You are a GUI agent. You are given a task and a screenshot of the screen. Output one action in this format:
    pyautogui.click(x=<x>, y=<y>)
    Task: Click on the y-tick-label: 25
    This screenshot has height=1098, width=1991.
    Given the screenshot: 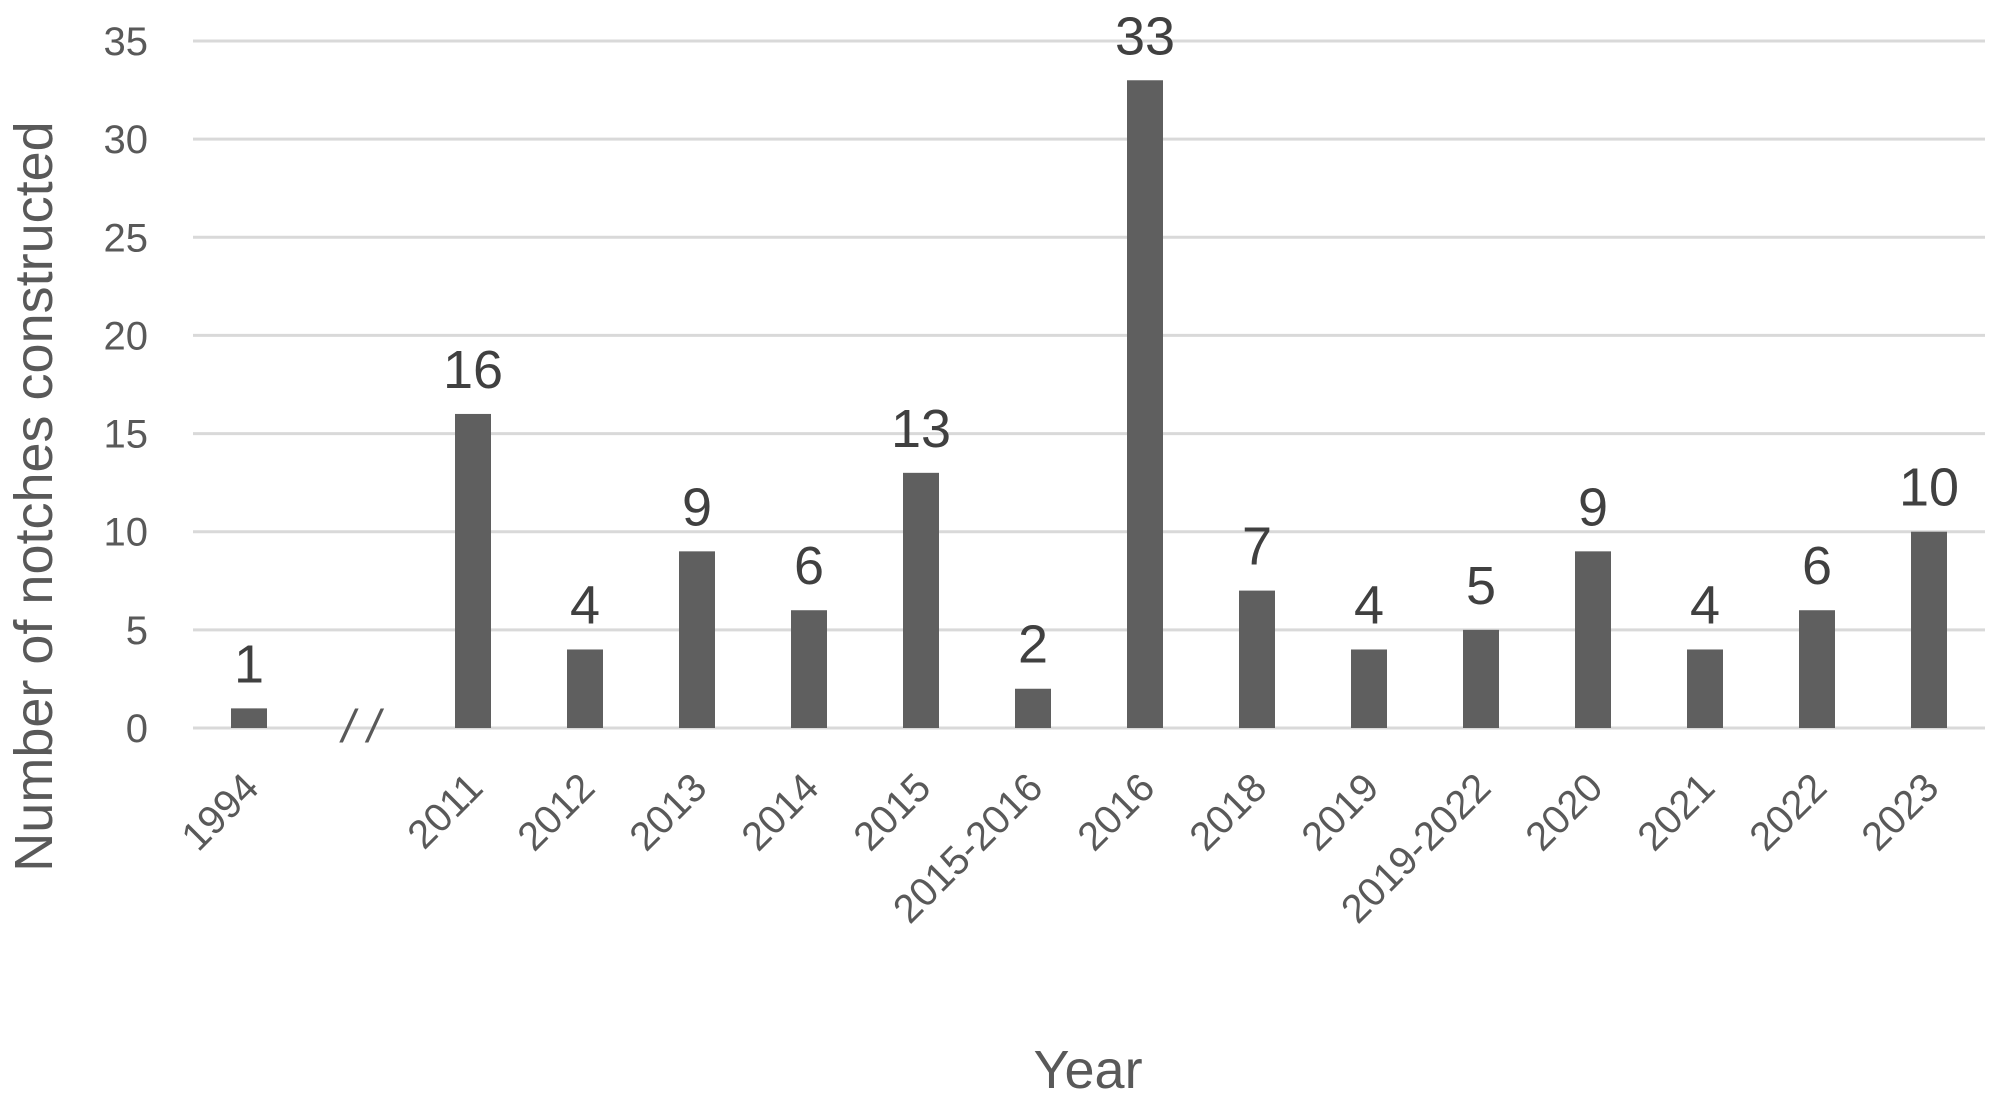 What is the action you would take?
    pyautogui.click(x=126, y=238)
    